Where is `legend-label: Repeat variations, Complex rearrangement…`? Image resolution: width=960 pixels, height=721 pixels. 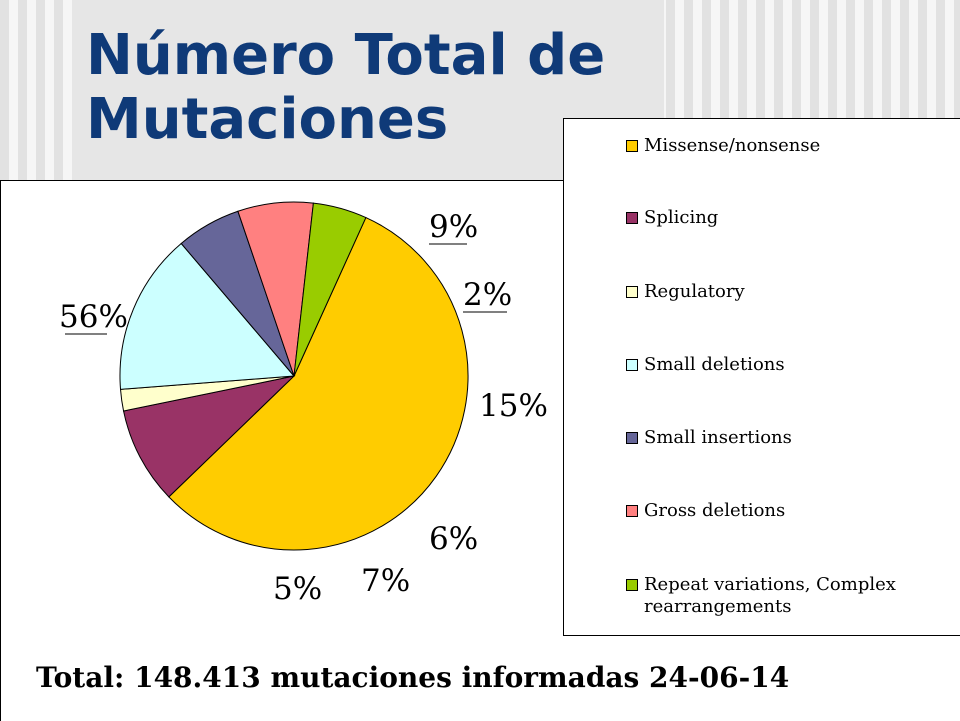 legend-label: Repeat variations, Complex rearrangement… is located at coordinates (770, 595).